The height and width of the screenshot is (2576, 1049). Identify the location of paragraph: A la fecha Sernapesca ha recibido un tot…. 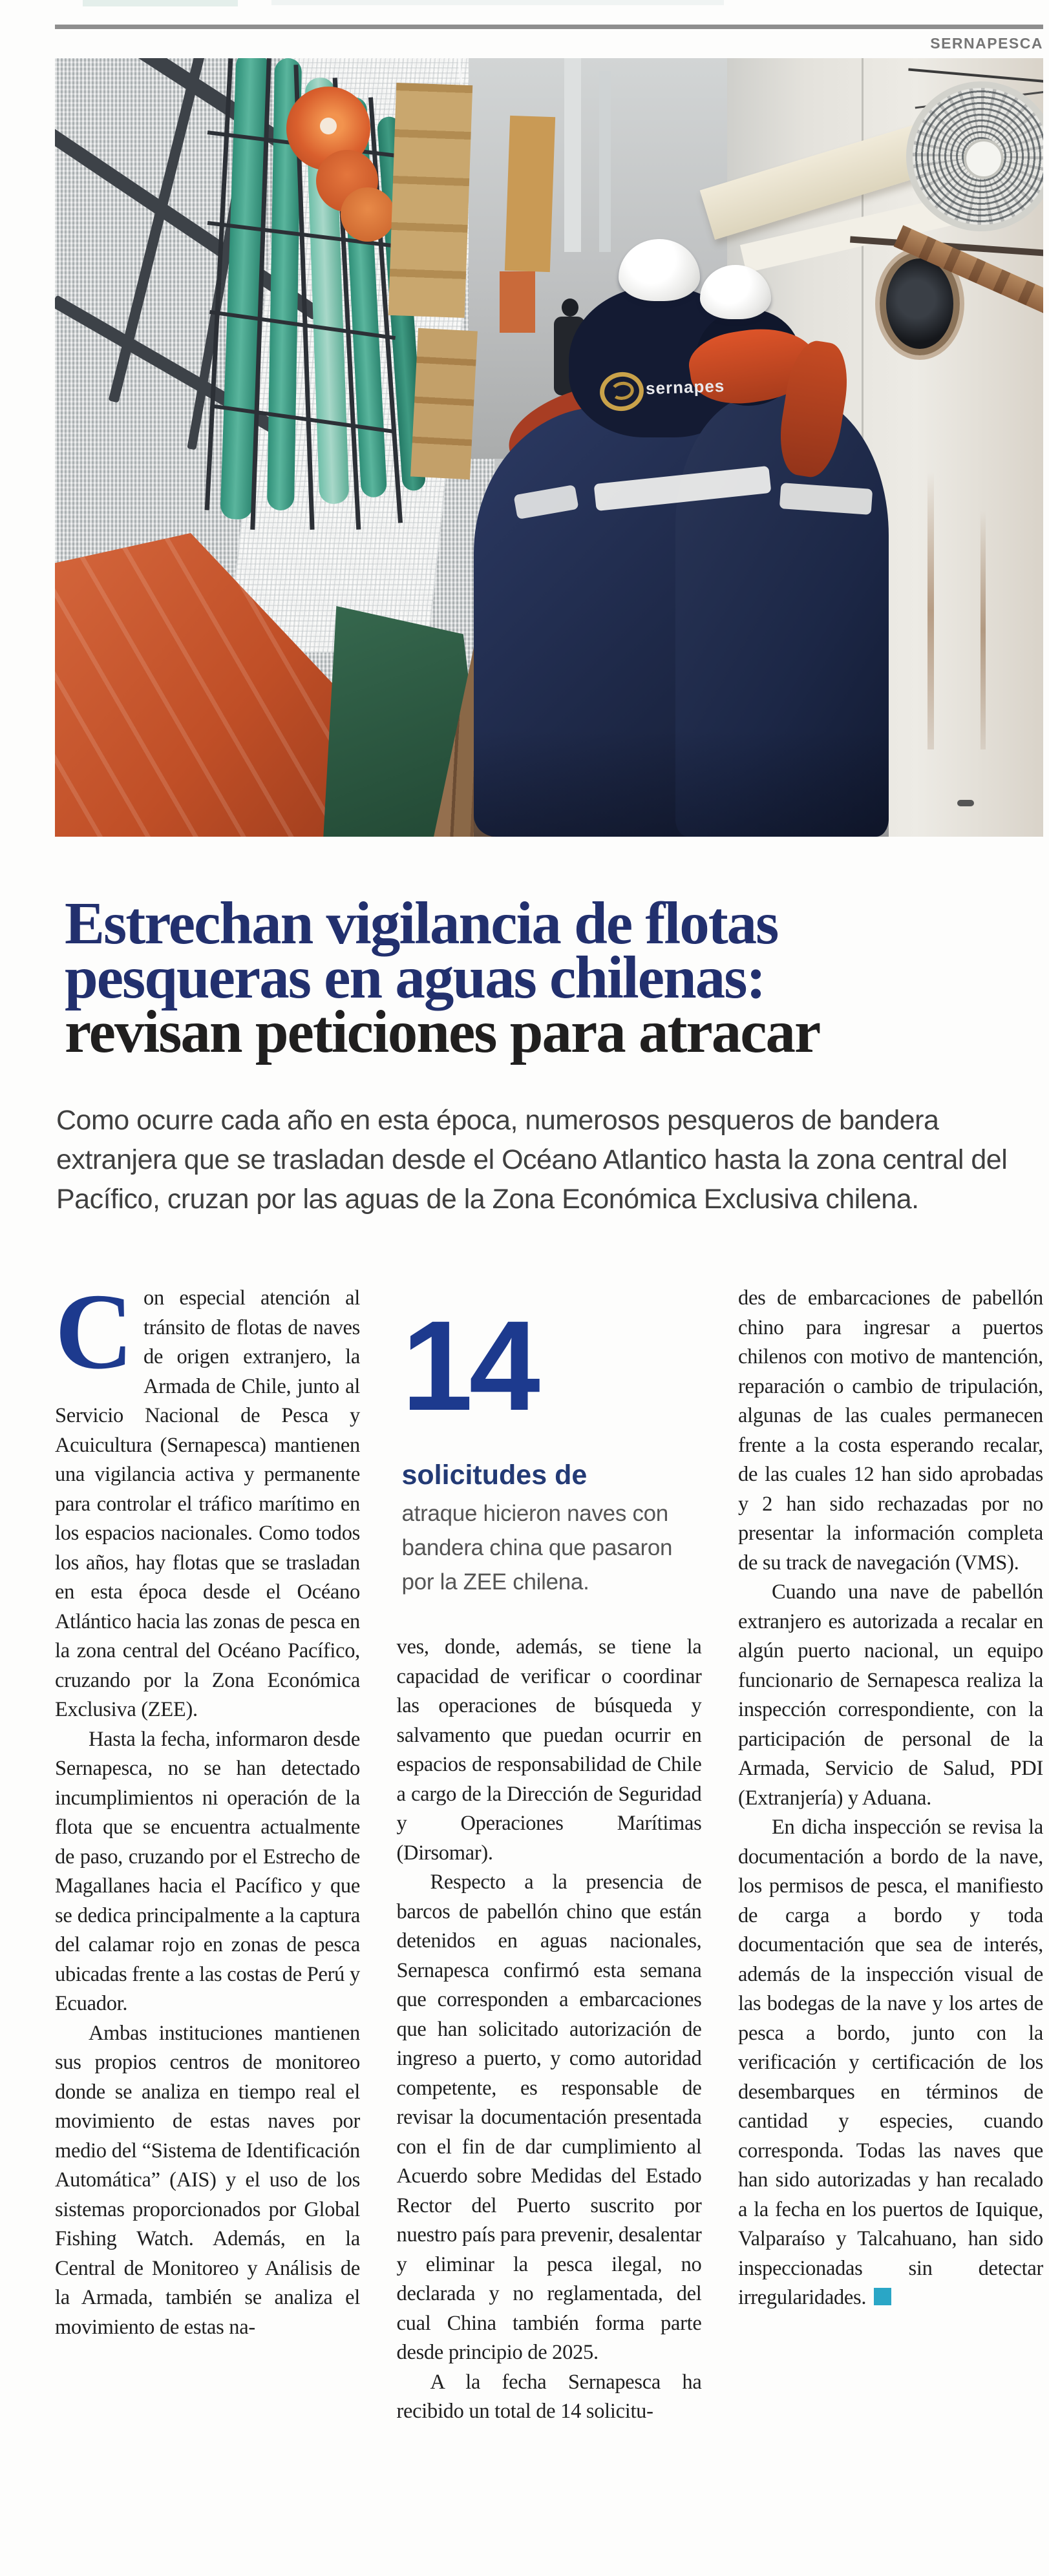
(549, 2397).